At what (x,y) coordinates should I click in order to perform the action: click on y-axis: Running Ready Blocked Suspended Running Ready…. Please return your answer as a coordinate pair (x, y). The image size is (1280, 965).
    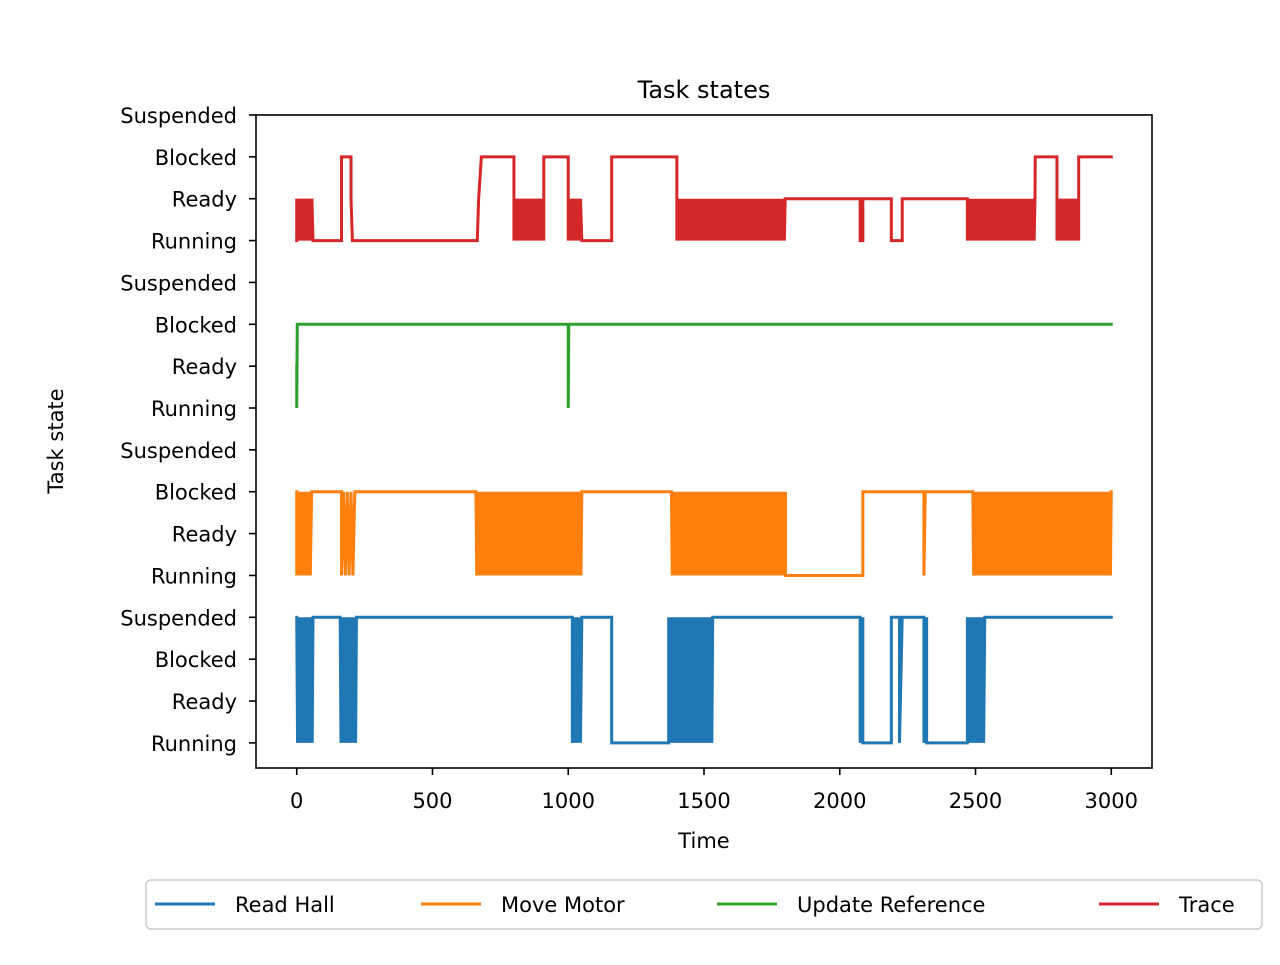
    Looking at the image, I should click on (188, 430).